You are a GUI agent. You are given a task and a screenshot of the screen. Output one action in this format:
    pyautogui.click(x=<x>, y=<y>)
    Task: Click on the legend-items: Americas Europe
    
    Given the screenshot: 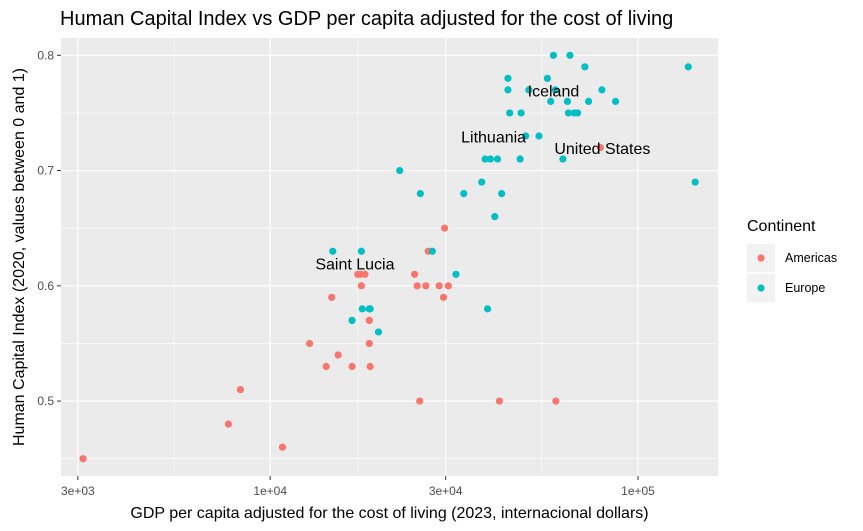 What is the action you would take?
    pyautogui.click(x=792, y=273)
    